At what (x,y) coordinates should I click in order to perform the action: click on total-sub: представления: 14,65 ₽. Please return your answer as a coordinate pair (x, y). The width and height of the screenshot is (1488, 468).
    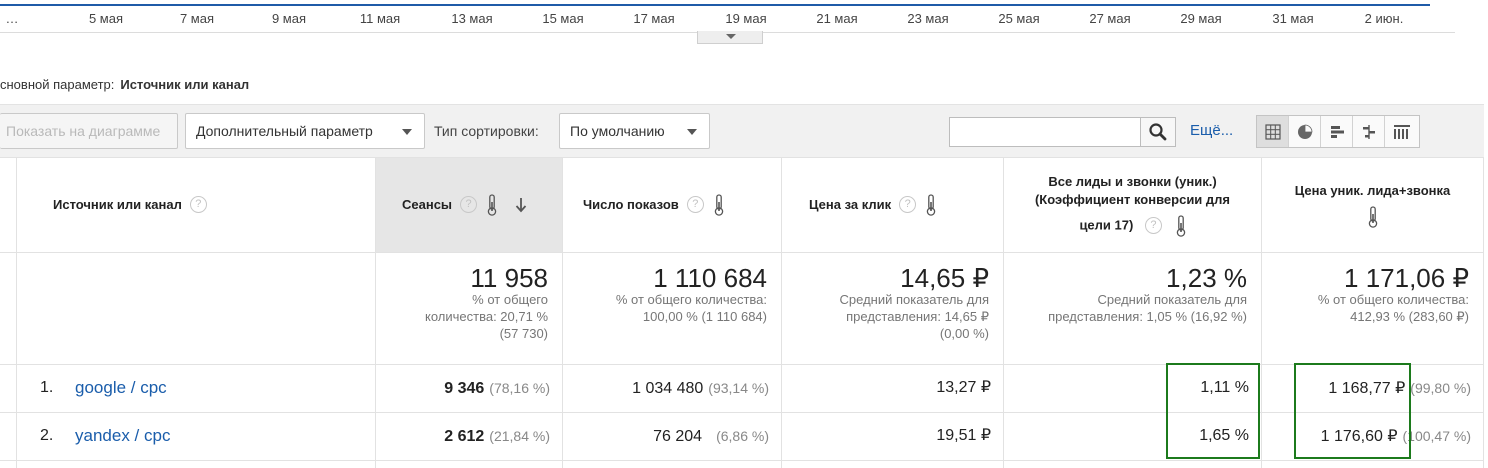
    Looking at the image, I should click on (917, 316).